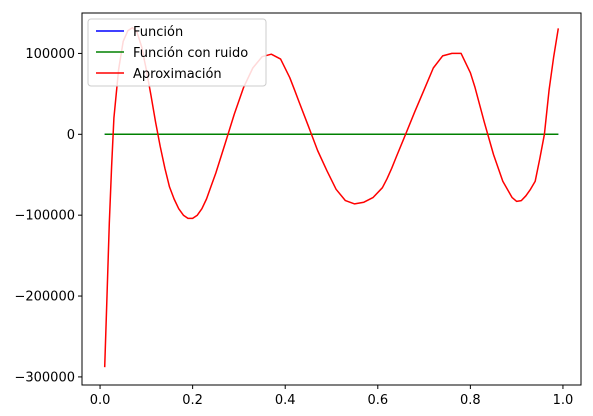 The height and width of the screenshot is (416, 593). Describe the element at coordinates (100, 400) in the screenshot. I see `x-tick-label: 0.0` at that location.